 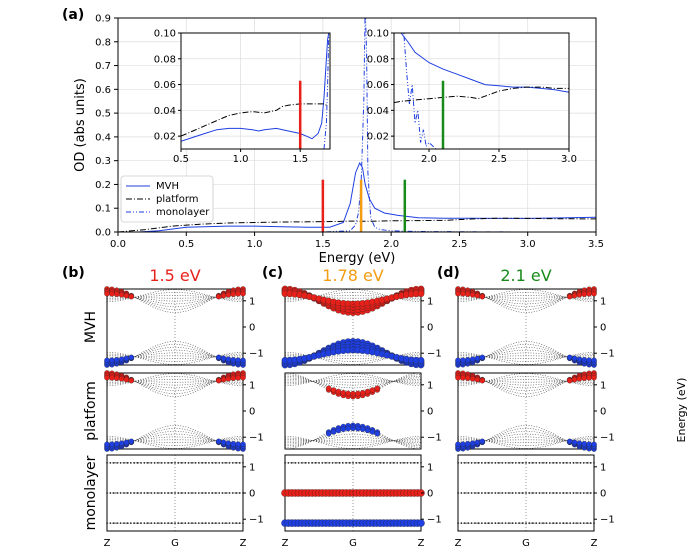 I want to click on inset-x-tick-label: 0.5, so click(x=181, y=159).